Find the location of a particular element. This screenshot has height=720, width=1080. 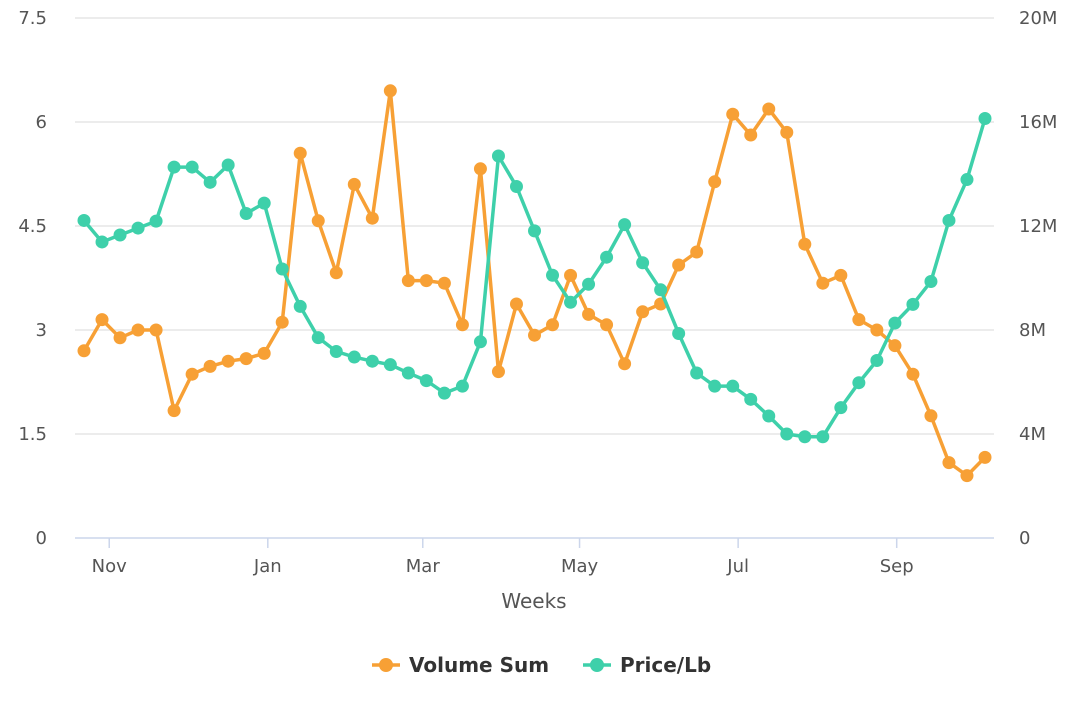

legend: Volume Sum Price/Lb is located at coordinates (541, 665).